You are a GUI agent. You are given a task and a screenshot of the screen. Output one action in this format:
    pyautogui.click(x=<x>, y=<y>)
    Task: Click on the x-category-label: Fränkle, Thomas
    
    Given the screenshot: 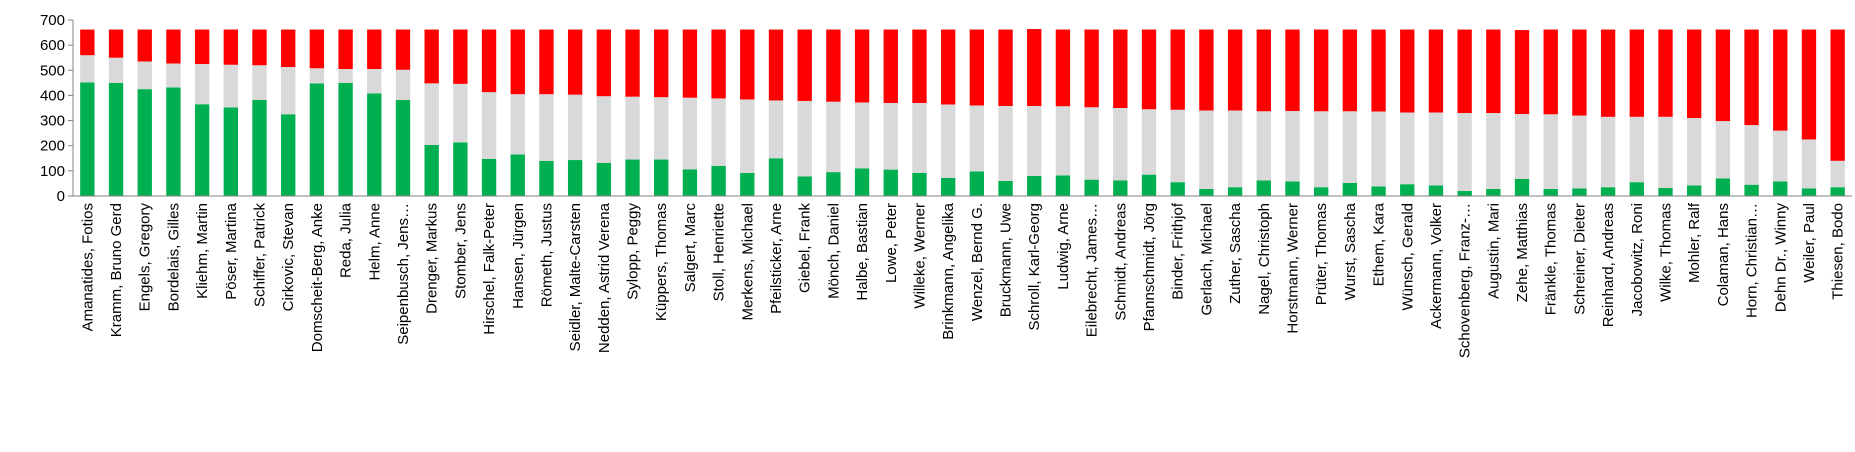 What is the action you would take?
    pyautogui.click(x=1551, y=259)
    